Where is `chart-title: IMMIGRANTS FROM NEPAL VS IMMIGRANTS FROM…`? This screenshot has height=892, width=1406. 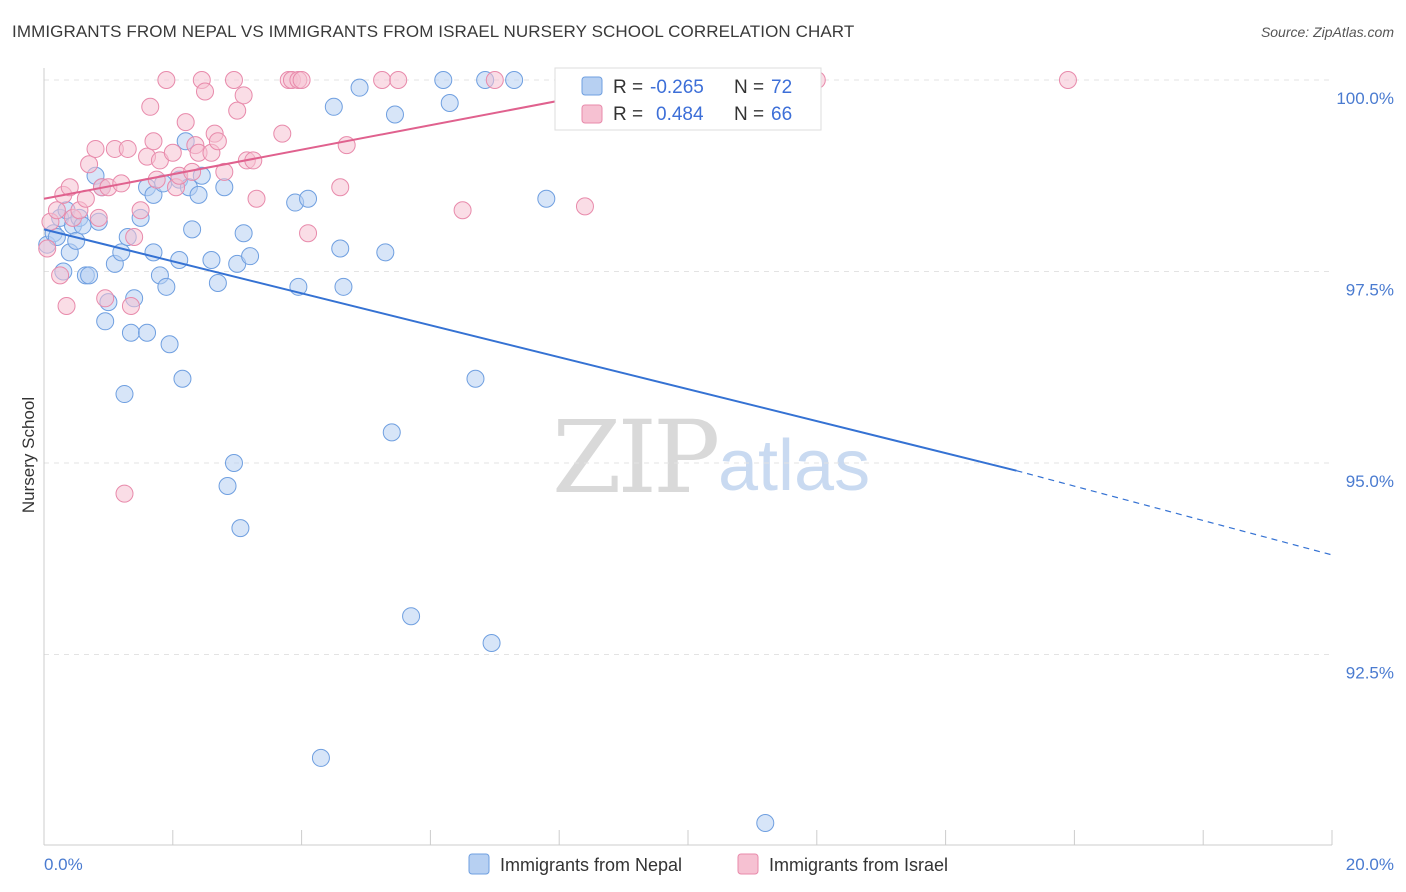 chart-title: IMMIGRANTS FROM NEPAL VS IMMIGRANTS FROM… is located at coordinates (433, 31).